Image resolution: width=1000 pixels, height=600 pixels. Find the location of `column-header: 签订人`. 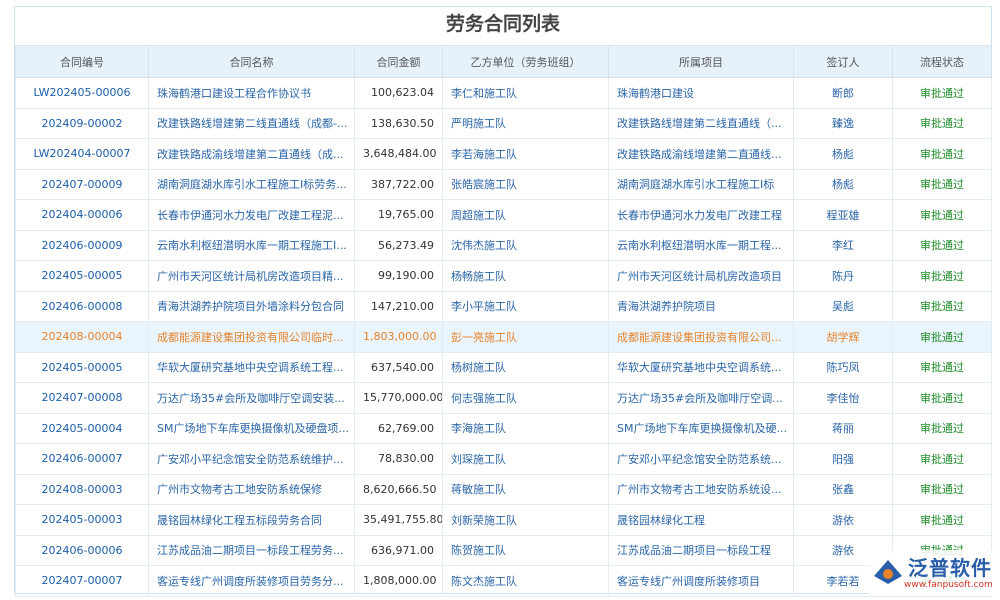

column-header: 签订人 is located at coordinates (843, 61).